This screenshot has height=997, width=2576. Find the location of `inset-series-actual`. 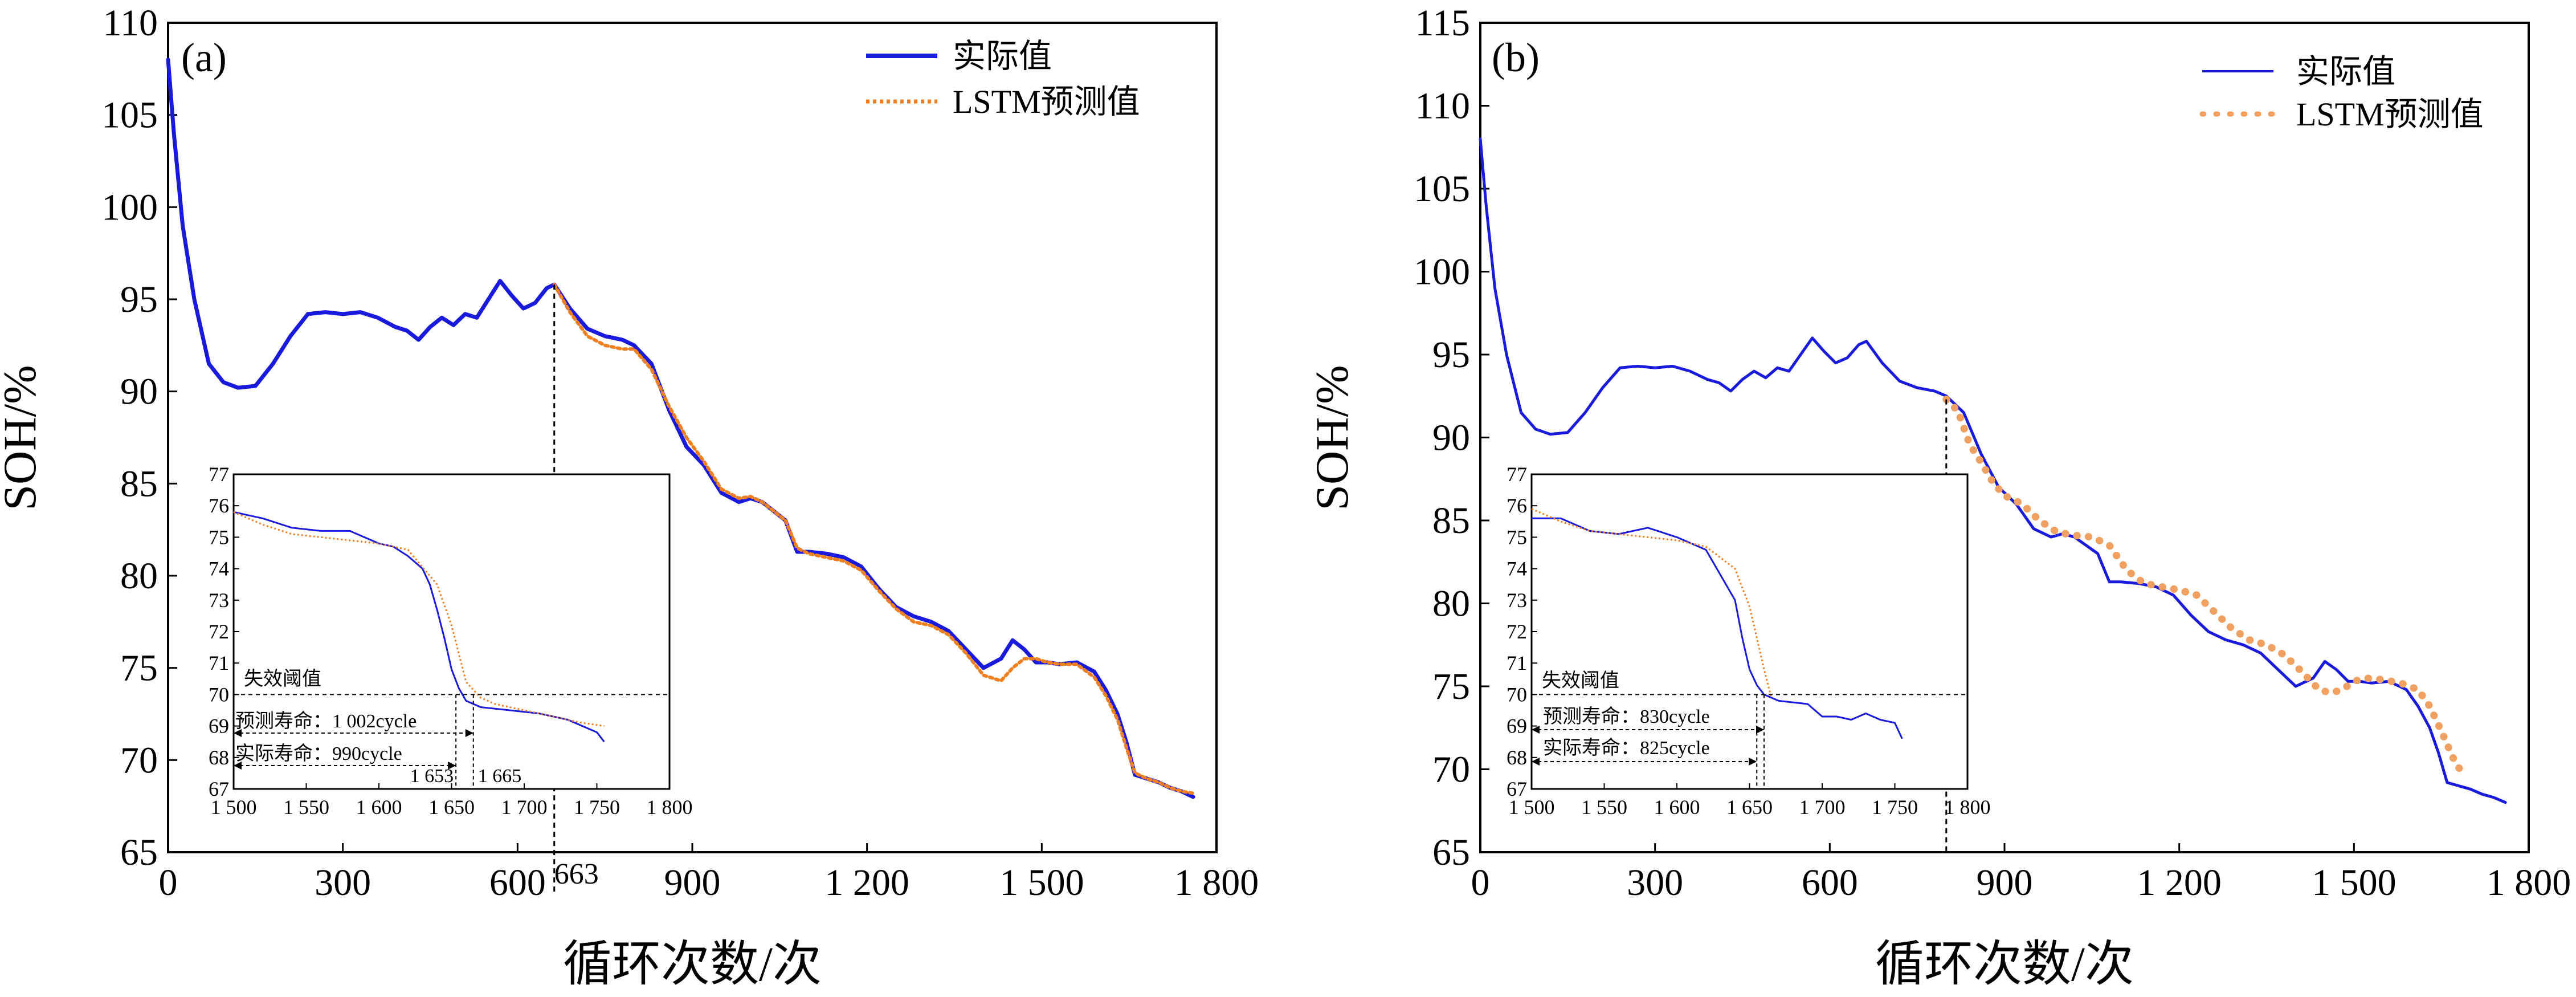

inset-series-actual is located at coordinates (1718, 628).